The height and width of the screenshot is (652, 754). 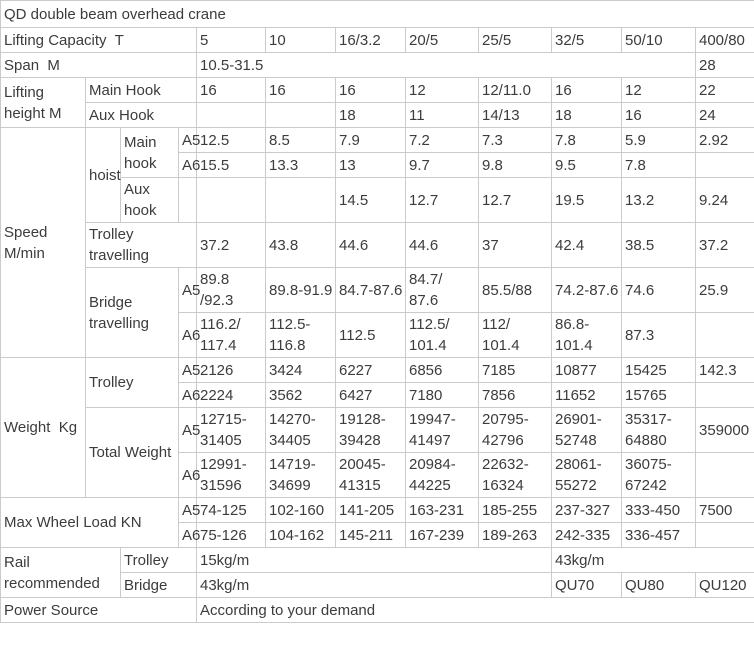 What do you see at coordinates (231, 475) in the screenshot?
I see `table-cell: 12991- 31596` at bounding box center [231, 475].